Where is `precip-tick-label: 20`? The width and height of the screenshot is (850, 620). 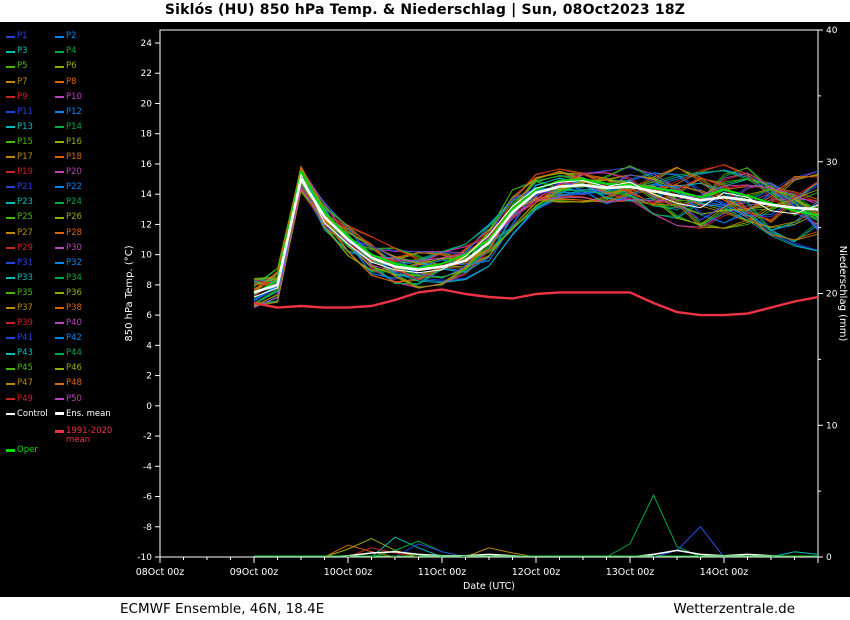
precip-tick-label: 20 is located at coordinates (832, 295).